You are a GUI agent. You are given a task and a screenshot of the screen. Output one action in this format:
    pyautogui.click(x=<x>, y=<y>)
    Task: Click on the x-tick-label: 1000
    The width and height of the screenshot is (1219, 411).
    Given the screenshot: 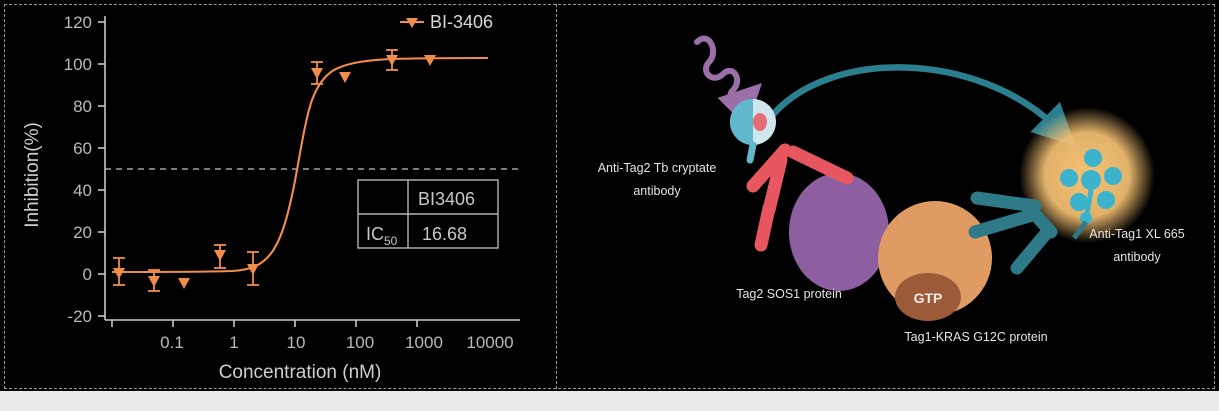 What is the action you would take?
    pyautogui.click(x=424, y=342)
    